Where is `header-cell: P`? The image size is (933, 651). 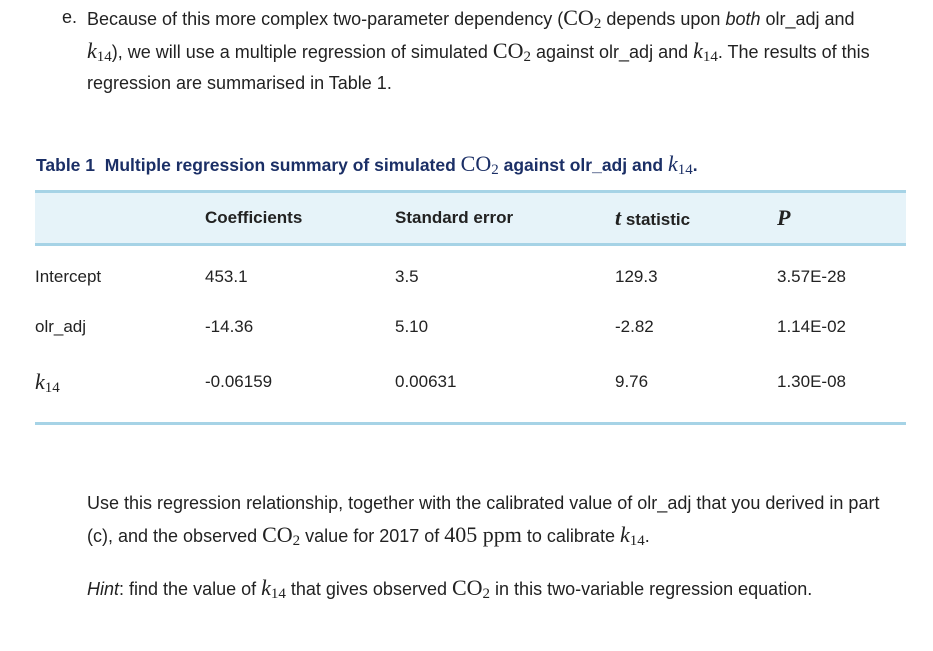
header-cell: P is located at coordinates (841, 218).